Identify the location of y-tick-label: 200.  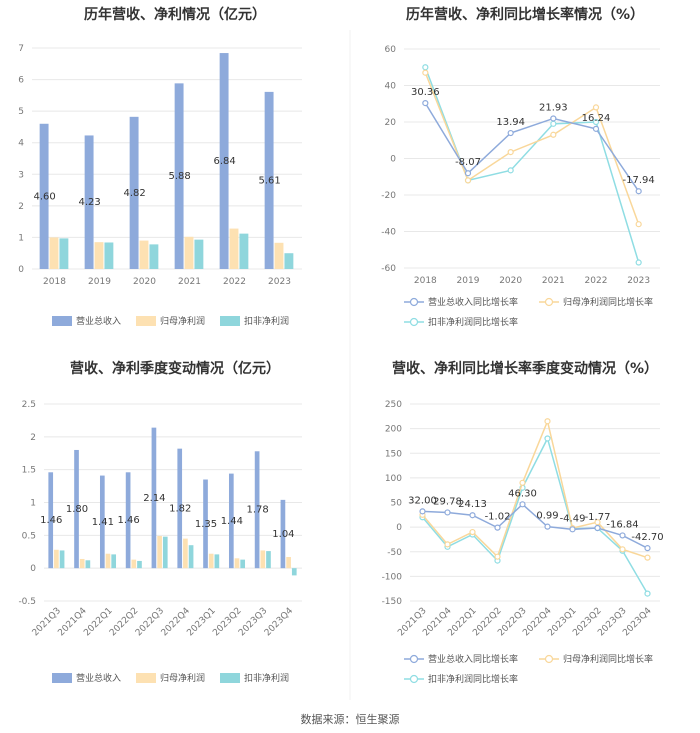
(393, 430).